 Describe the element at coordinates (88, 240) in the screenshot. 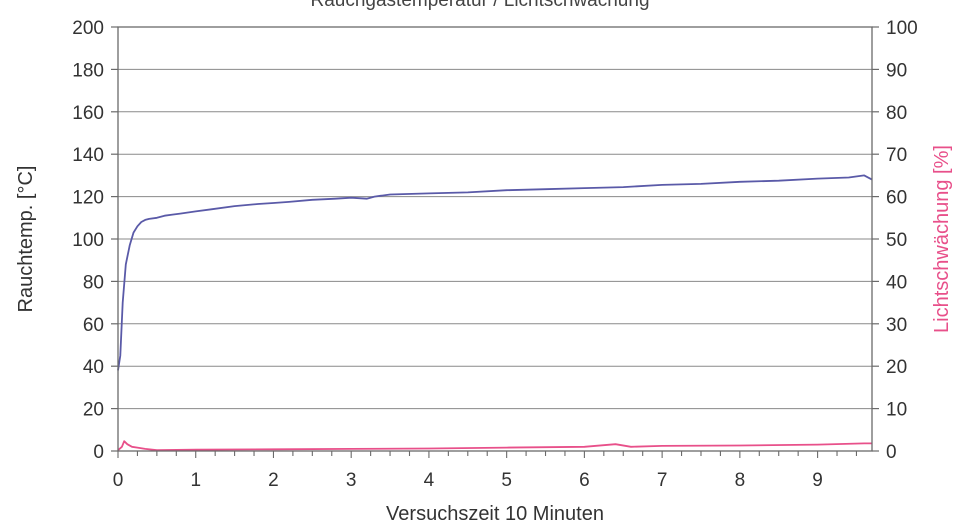

I see `left-tick-label: 100` at that location.